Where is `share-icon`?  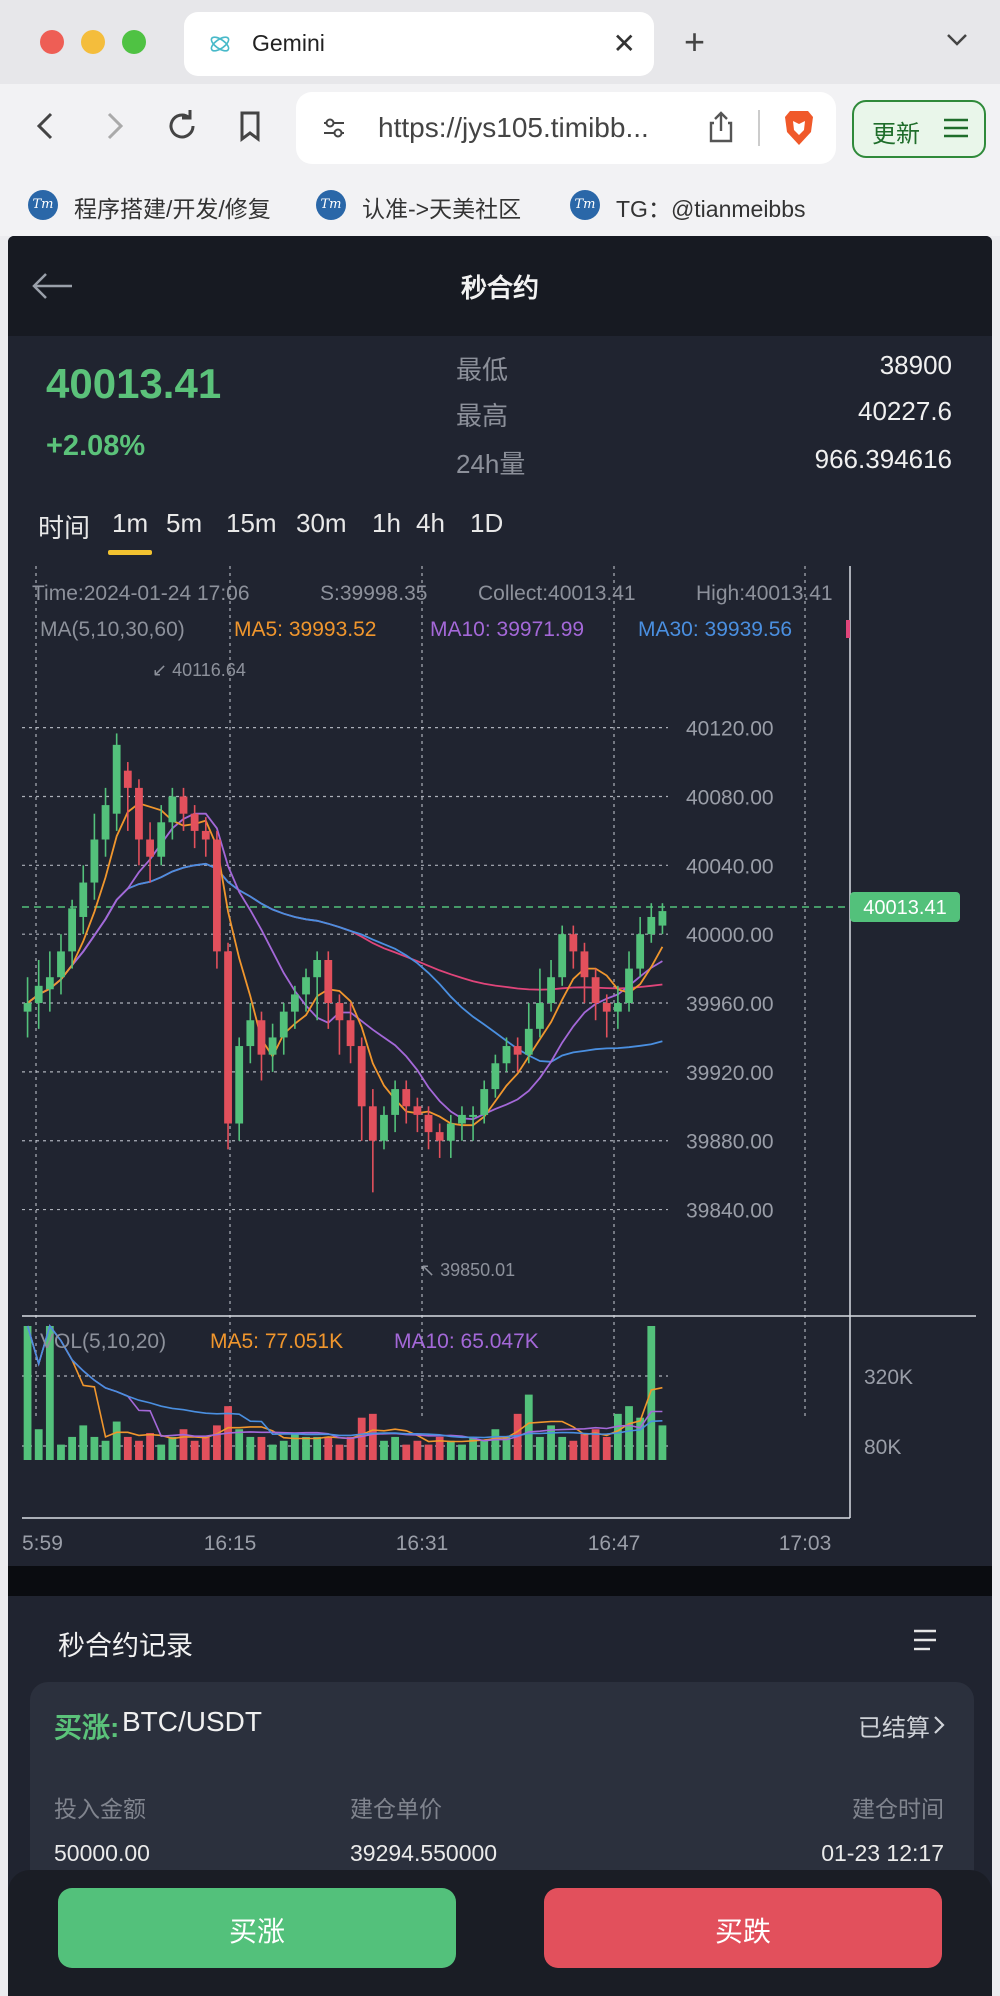 share-icon is located at coordinates (721, 127).